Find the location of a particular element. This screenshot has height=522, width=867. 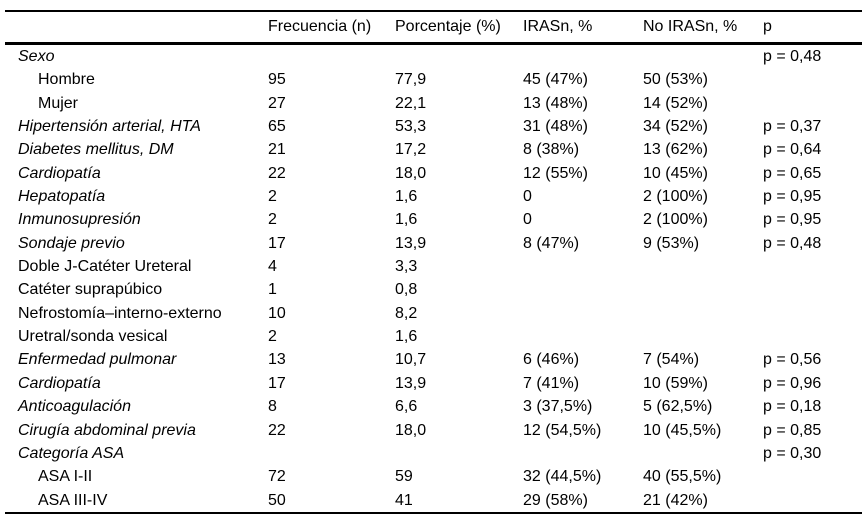

cell-no-irasn: 50 (53%) is located at coordinates (675, 80).